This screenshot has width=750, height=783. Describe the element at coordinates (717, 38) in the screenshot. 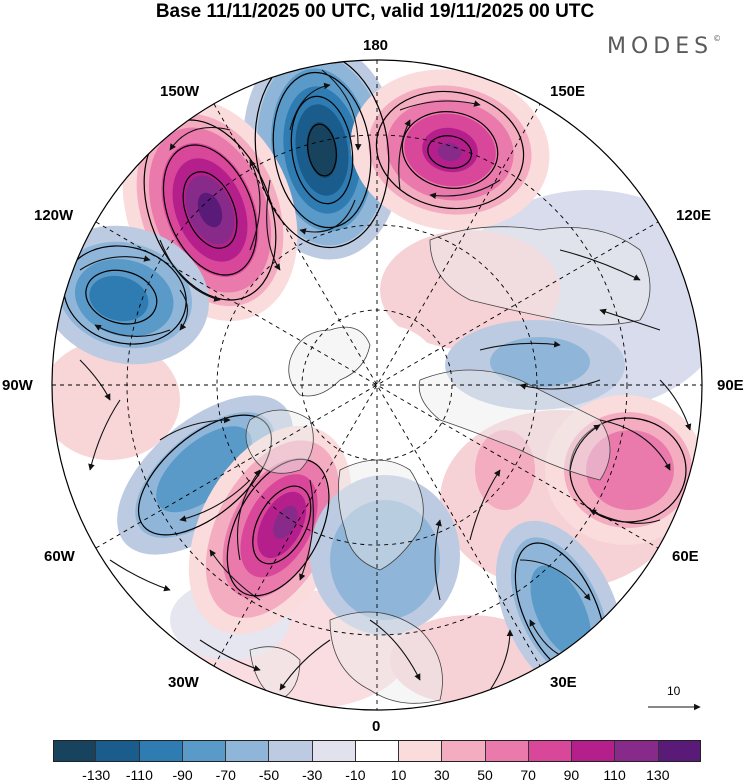

I see `brand-mark: ©` at that location.